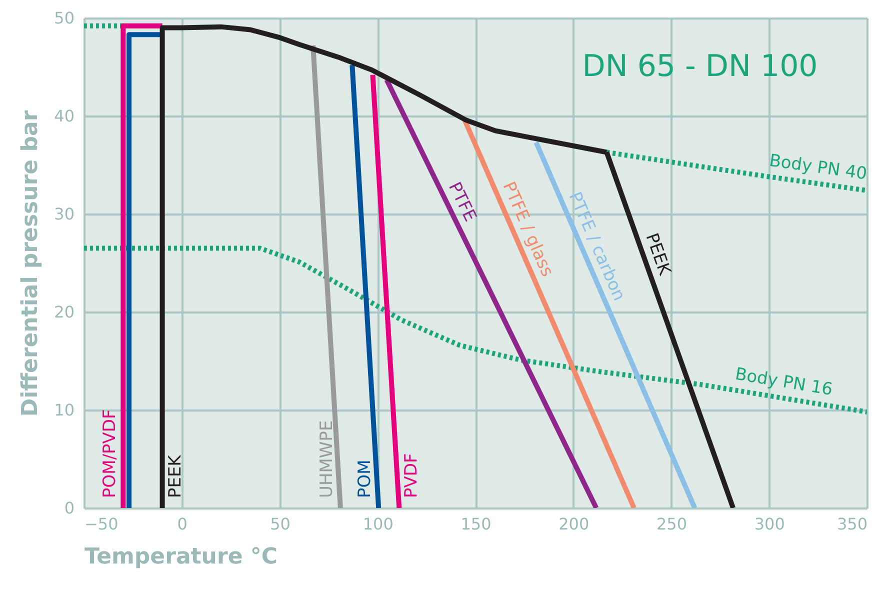  What do you see at coordinates (64, 410) in the screenshot?
I see `y-tick-label: 10` at bounding box center [64, 410].